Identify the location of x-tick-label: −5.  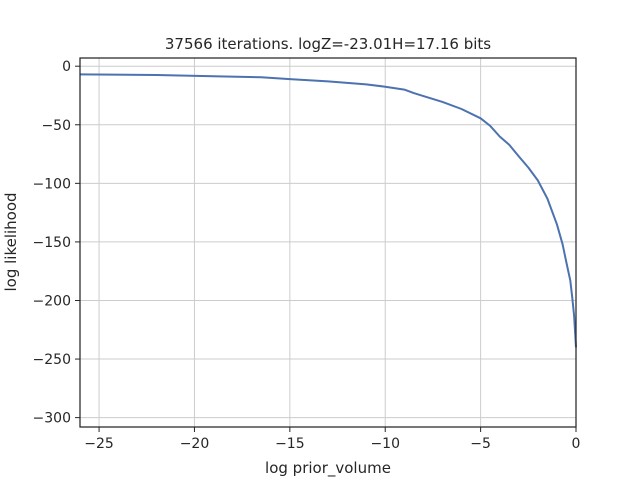
(480, 444).